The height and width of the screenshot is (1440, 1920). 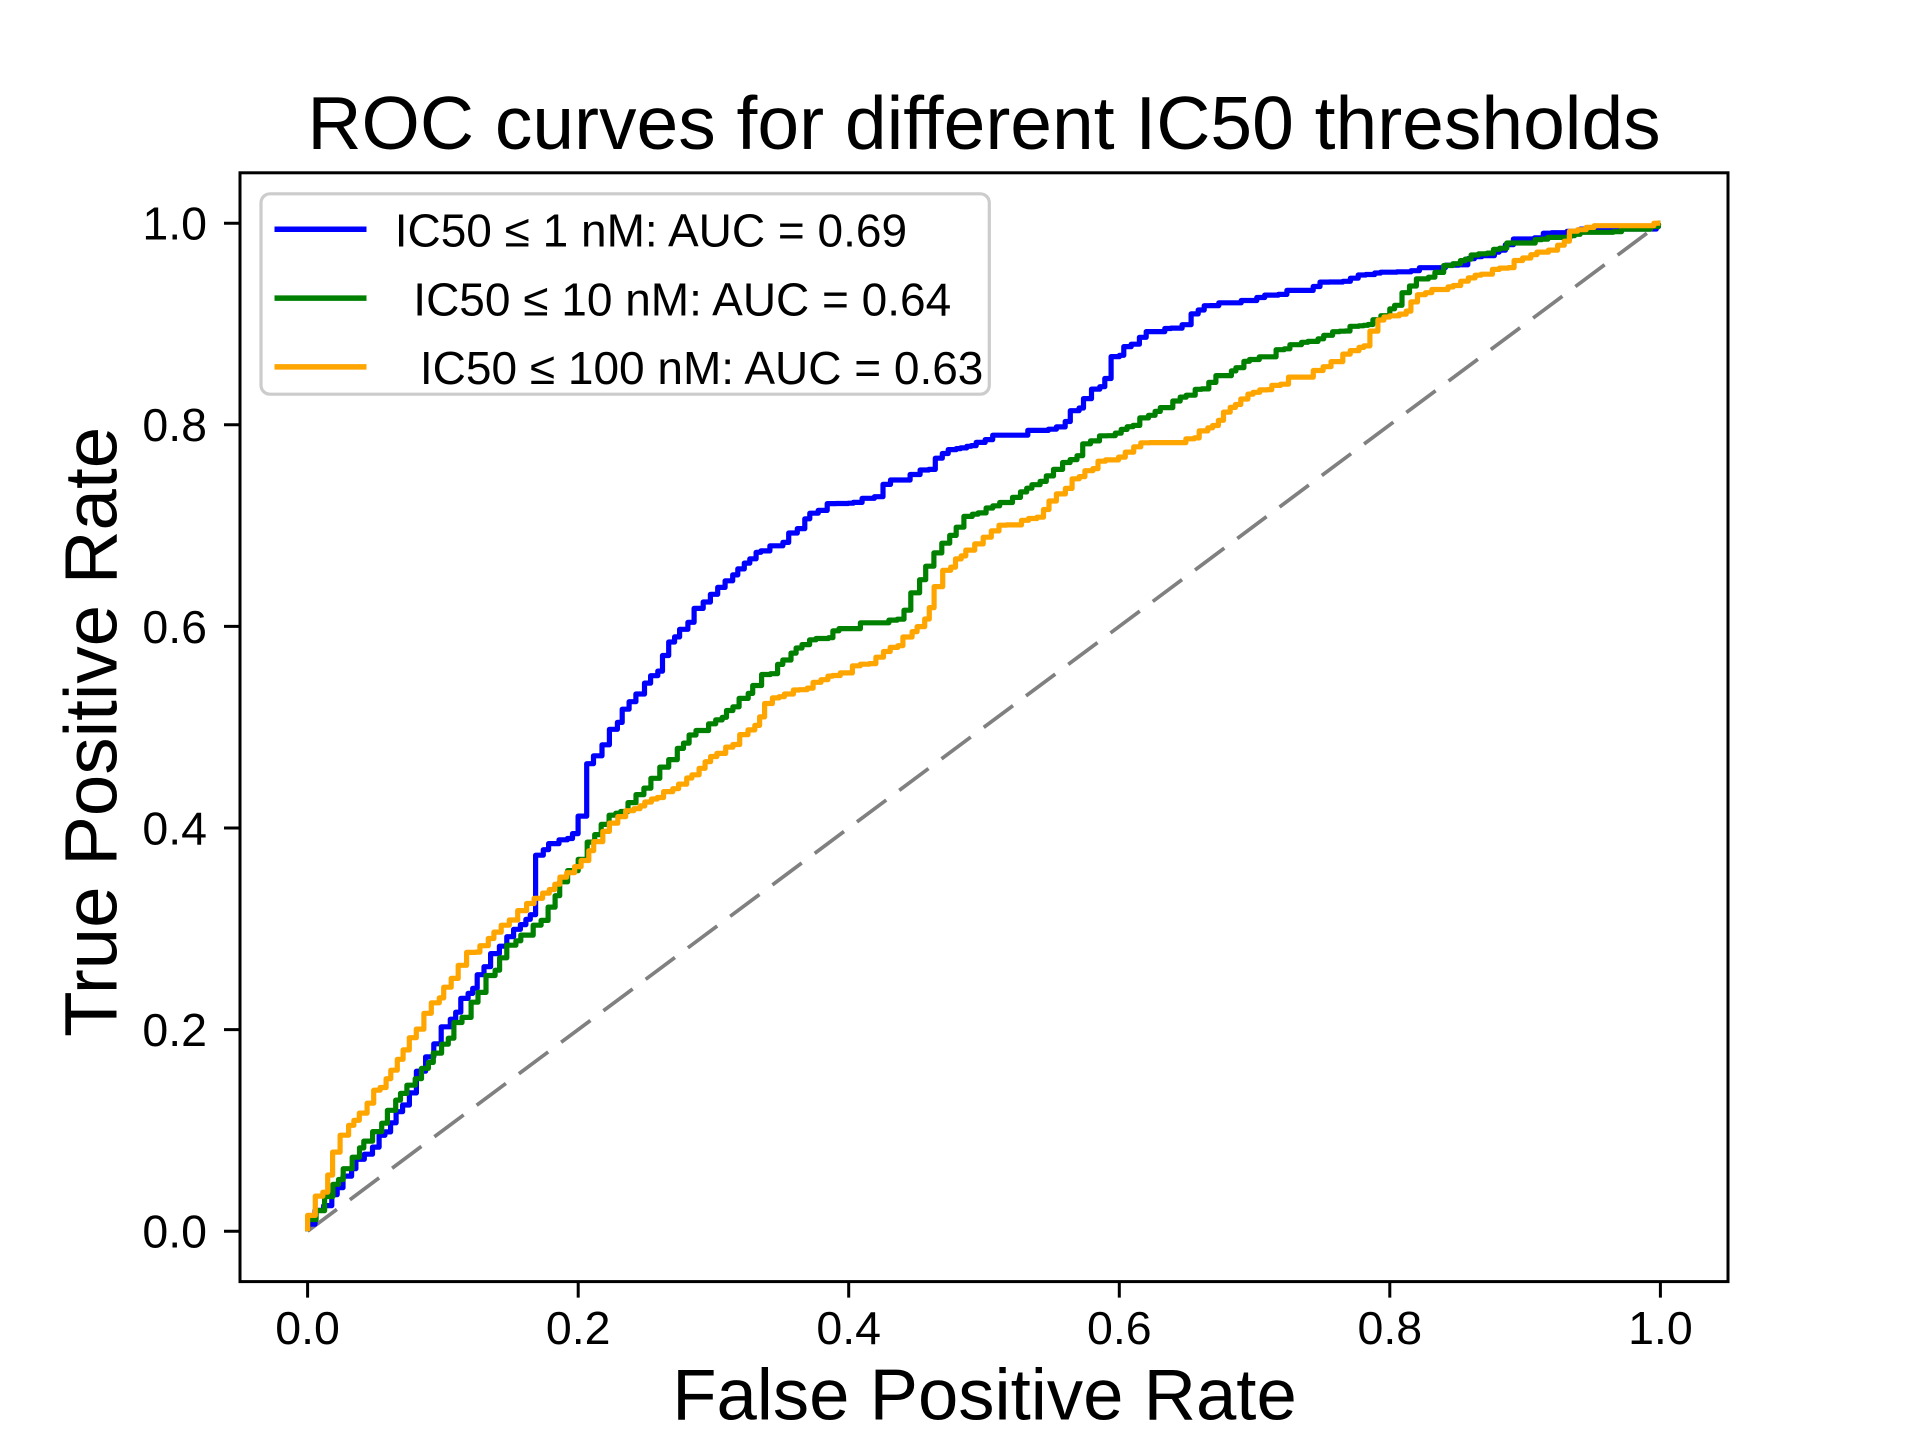 I want to click on svg-text: IC50 ≤ 1 nM: AUC = 0.69, so click(x=651, y=231).